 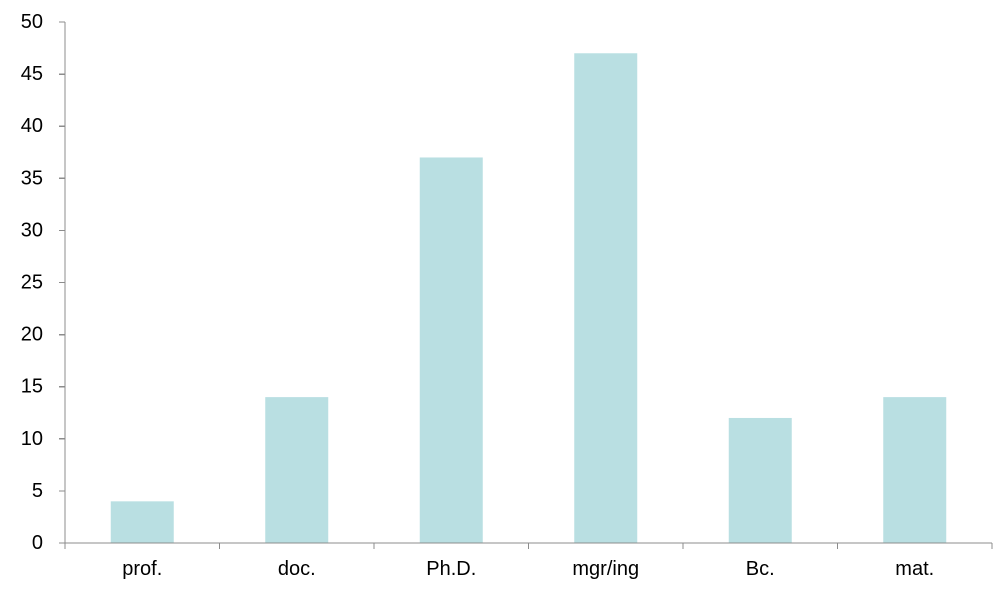 I want to click on x-category-label: Bc., so click(x=760, y=569).